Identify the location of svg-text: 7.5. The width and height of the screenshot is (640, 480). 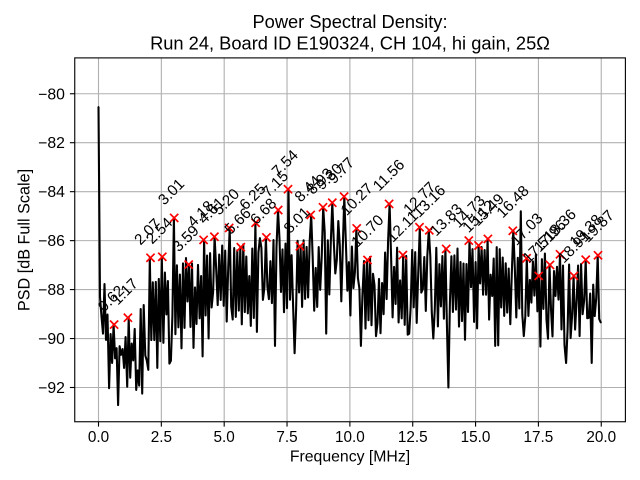
(286, 437).